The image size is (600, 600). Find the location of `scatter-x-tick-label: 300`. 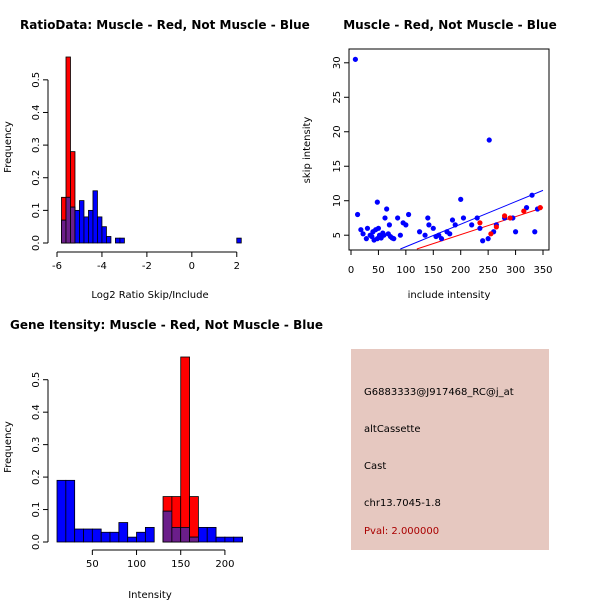

scatter-x-tick-label: 300 is located at coordinates (515, 270).